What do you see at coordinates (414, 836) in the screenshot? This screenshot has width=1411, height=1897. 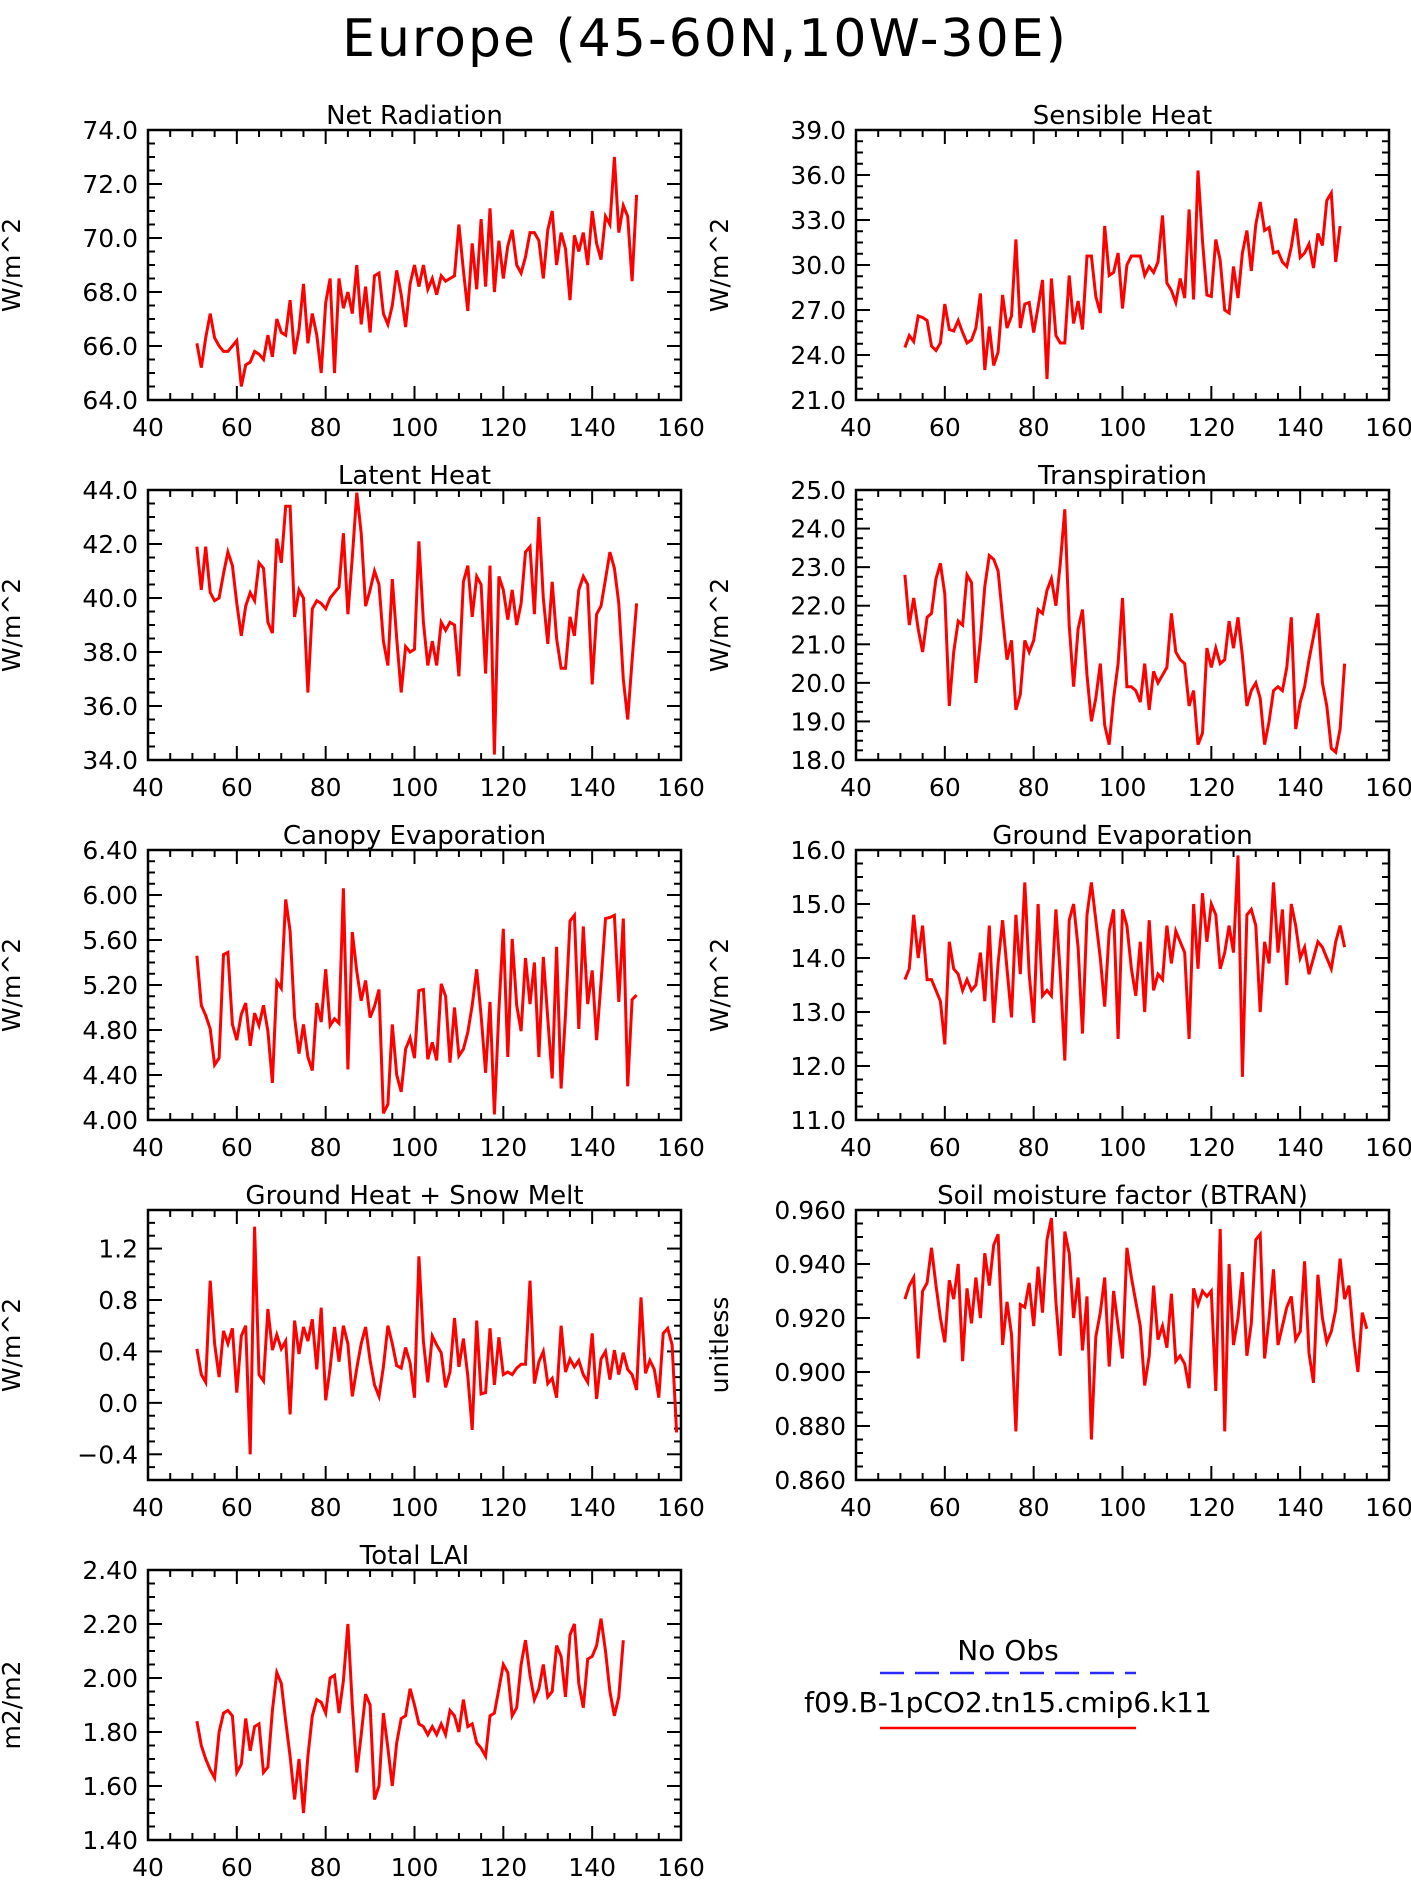 I see `panel-title: Canopy Evaporation` at bounding box center [414, 836].